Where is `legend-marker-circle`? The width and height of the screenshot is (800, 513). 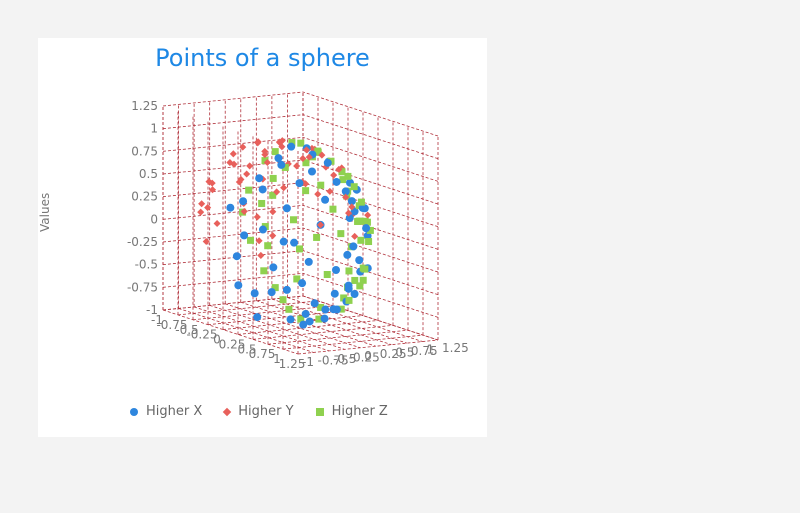 legend-marker-circle is located at coordinates (134, 411).